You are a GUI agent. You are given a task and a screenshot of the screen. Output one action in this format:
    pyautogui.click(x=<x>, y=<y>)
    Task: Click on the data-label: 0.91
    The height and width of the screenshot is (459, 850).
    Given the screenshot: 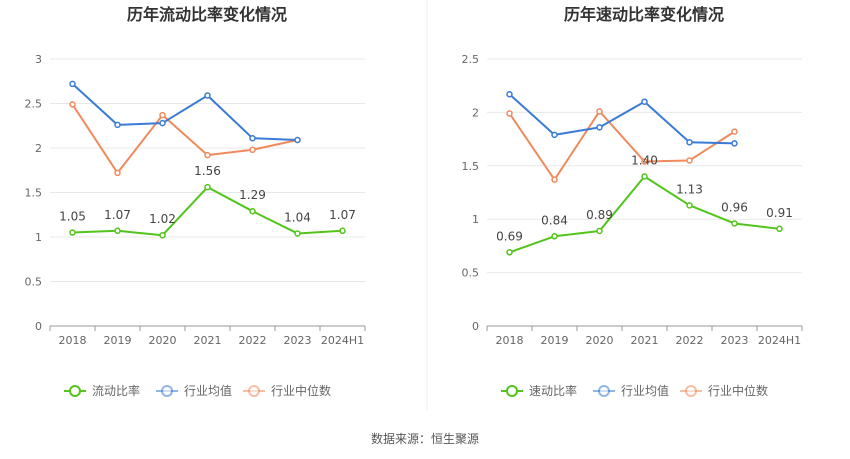 What is the action you would take?
    pyautogui.click(x=779, y=213)
    